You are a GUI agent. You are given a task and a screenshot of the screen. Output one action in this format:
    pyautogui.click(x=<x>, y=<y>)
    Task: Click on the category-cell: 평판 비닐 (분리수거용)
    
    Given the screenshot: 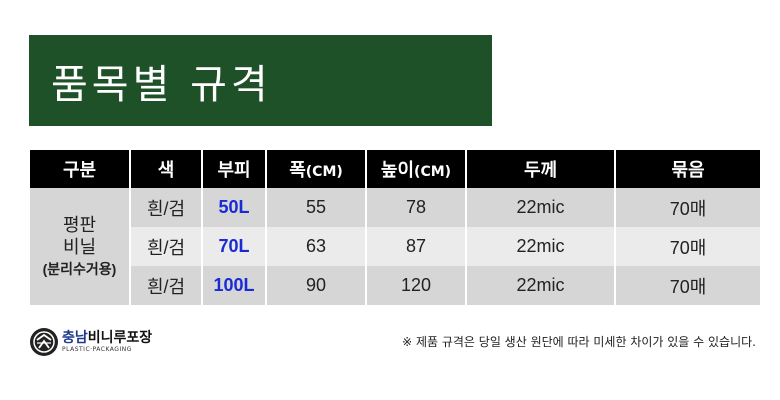 What is the action you would take?
    pyautogui.click(x=79, y=246)
    